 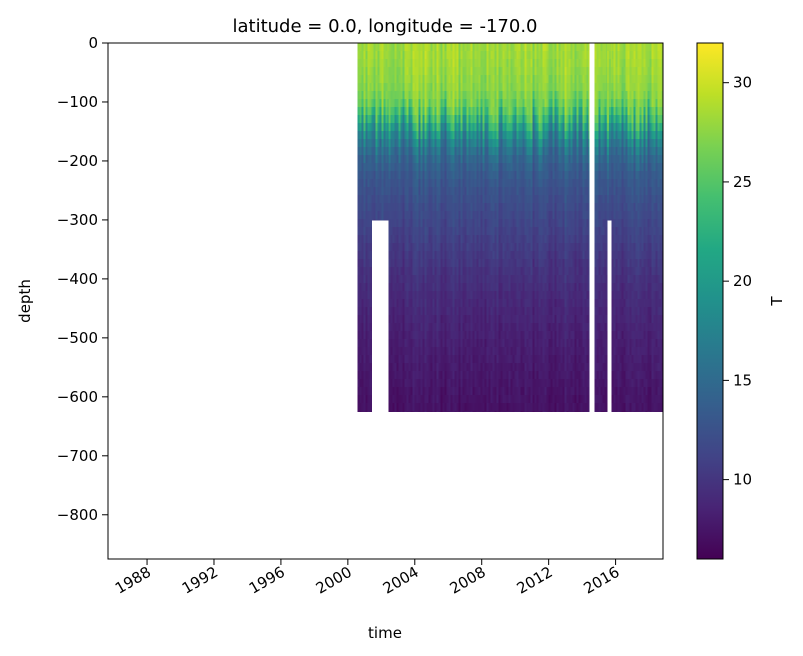 What do you see at coordinates (521, 227) in the screenshot?
I see `heatmap-column` at bounding box center [521, 227].